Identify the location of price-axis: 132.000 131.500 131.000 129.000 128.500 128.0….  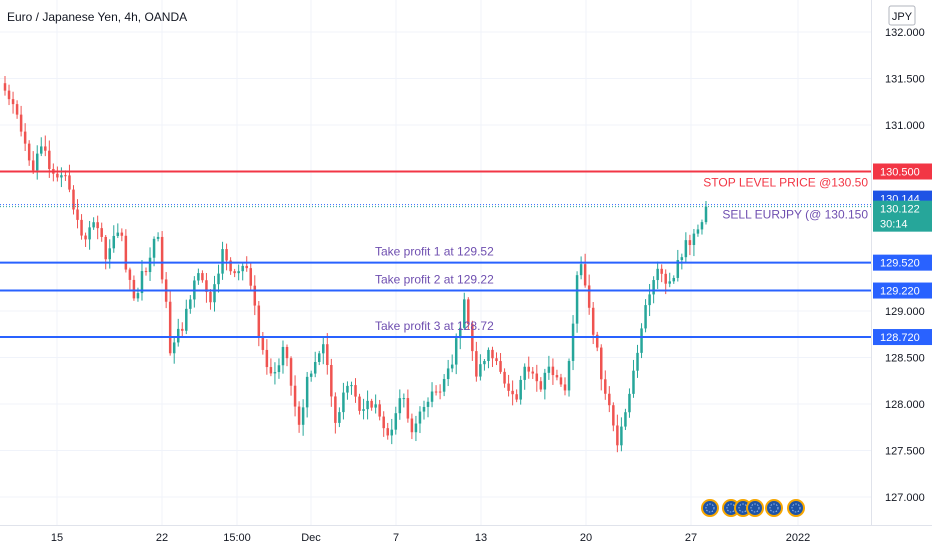
(905, 265).